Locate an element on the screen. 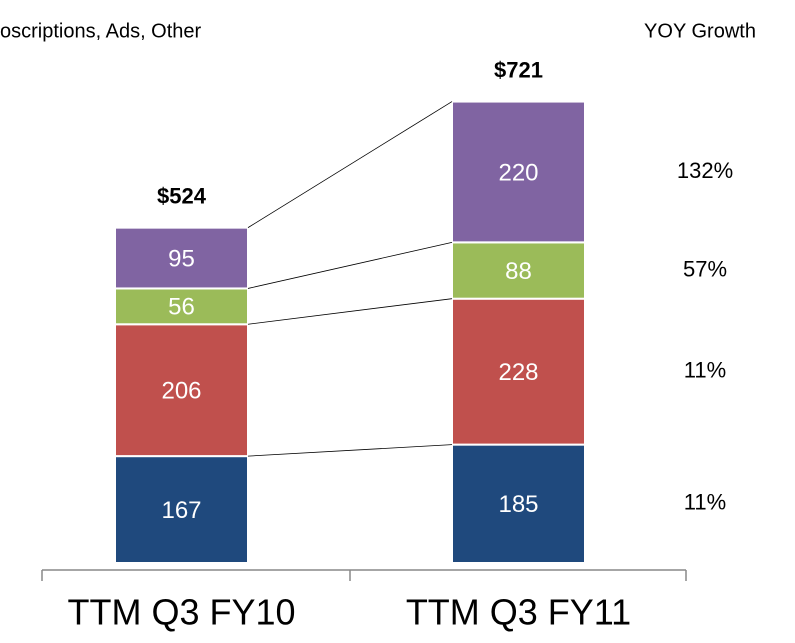  segment-label: 220 is located at coordinates (518, 172).